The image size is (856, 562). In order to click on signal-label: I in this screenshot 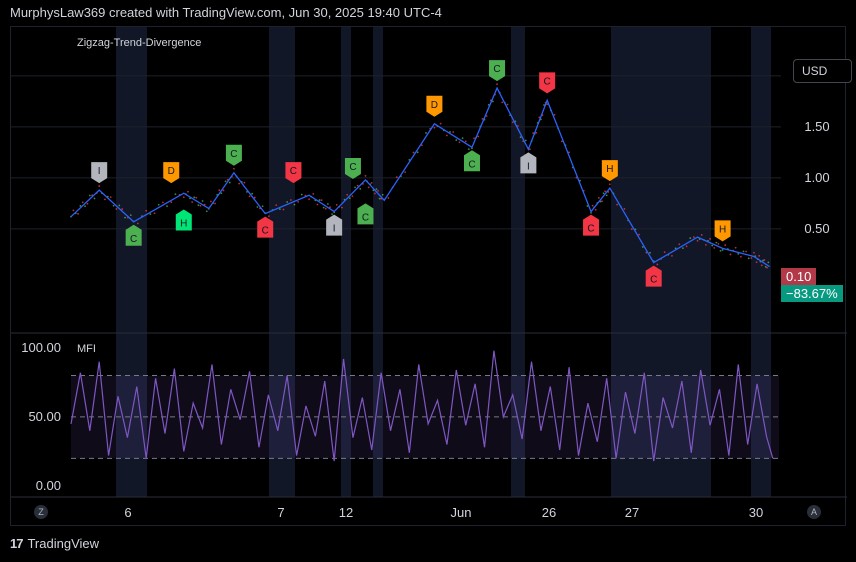, I will do `click(99, 173)`.